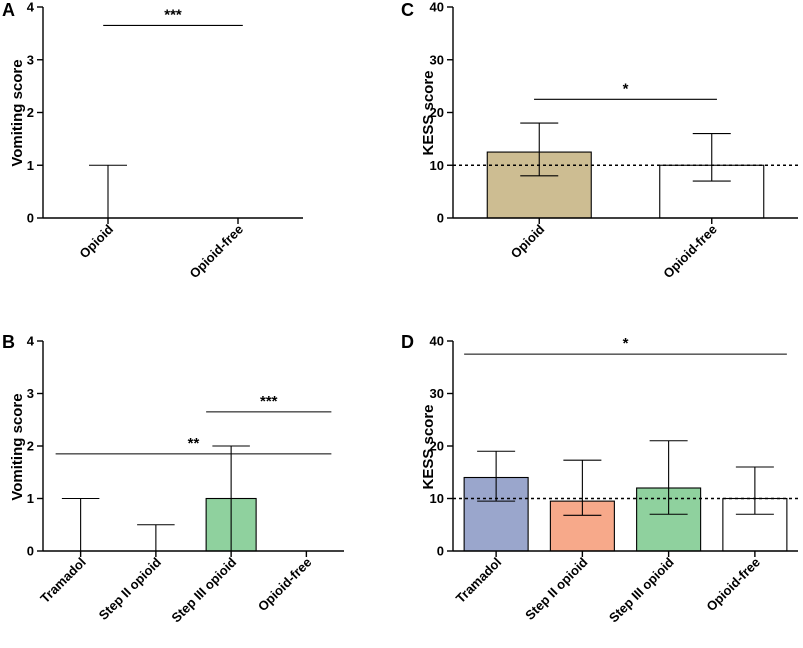 The height and width of the screenshot is (648, 803). What do you see at coordinates (8, 342) in the screenshot?
I see `panel-letter-b: B` at bounding box center [8, 342].